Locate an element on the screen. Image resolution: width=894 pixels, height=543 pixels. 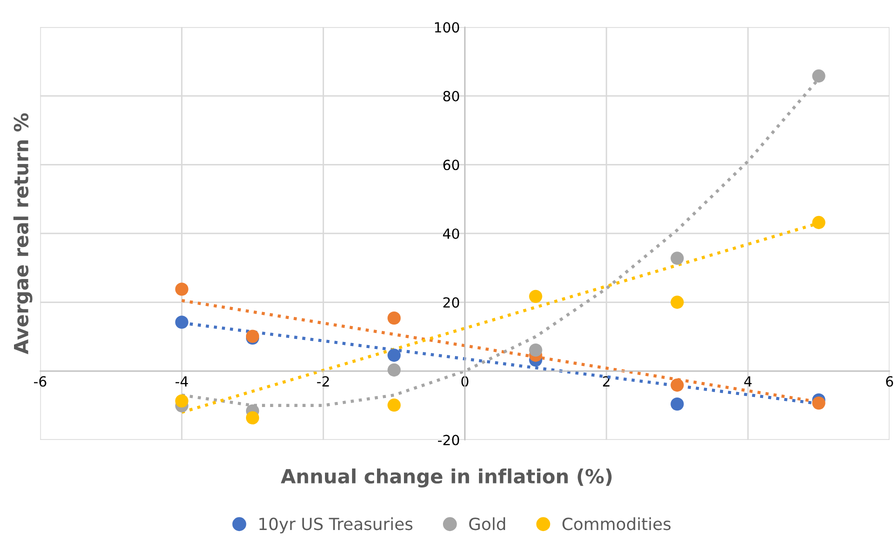
x-tick-label: 4 is located at coordinates (748, 381).